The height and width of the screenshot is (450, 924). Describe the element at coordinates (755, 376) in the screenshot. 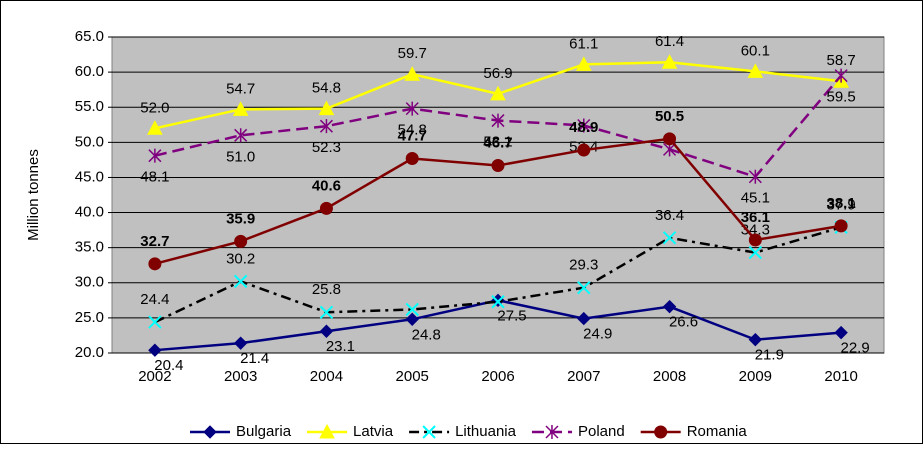

I see `x-tick-label: 2009` at that location.